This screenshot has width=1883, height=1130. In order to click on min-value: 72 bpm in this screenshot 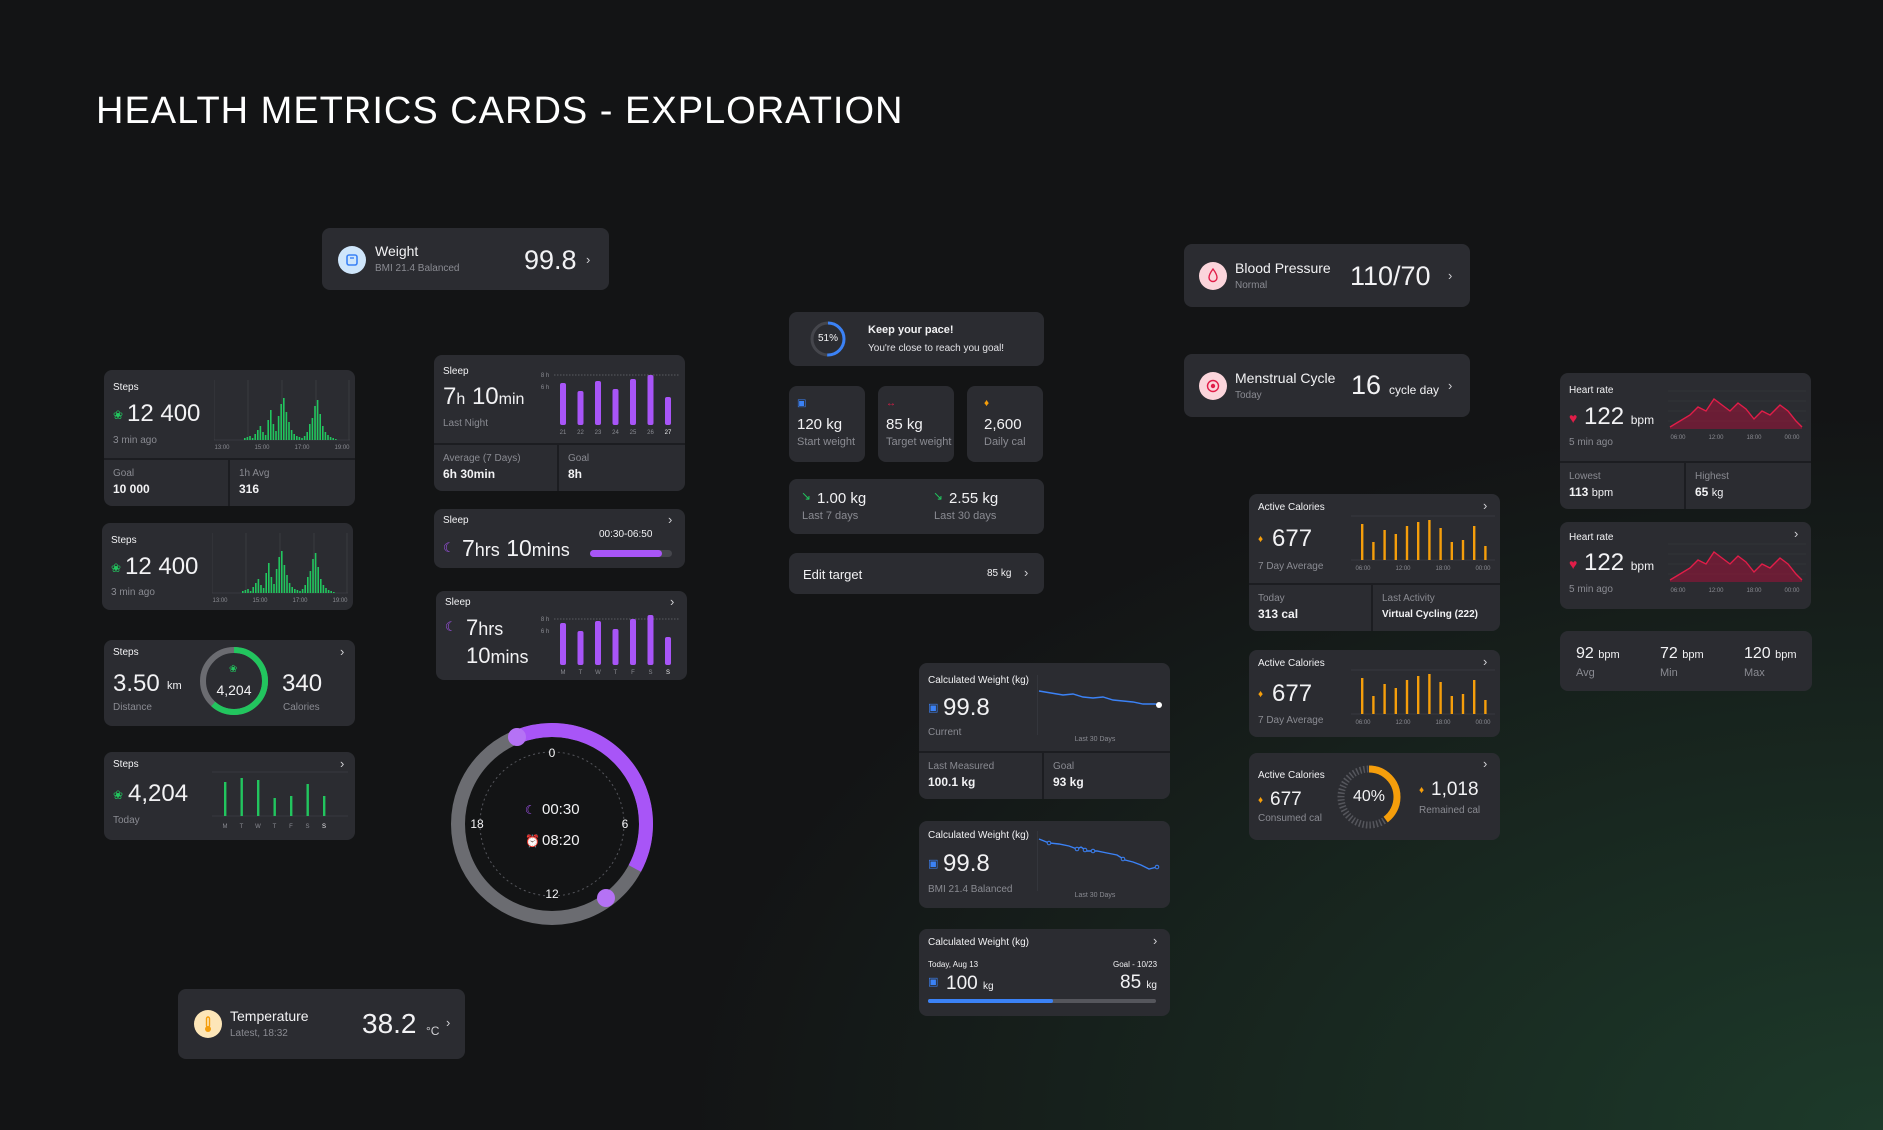, I will do `click(1682, 653)`.